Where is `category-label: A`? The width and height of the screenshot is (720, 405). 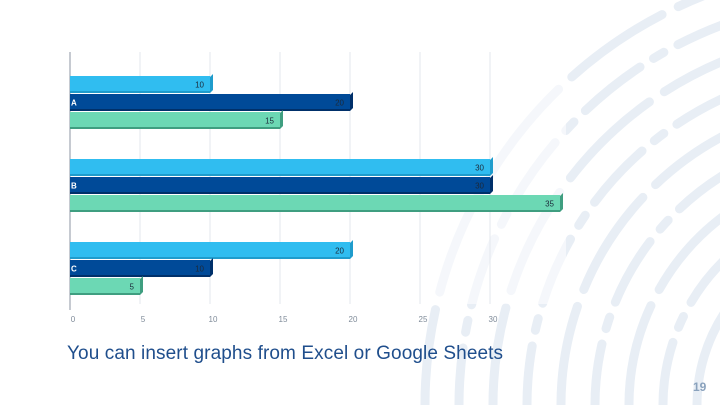 category-label: A is located at coordinates (74, 103).